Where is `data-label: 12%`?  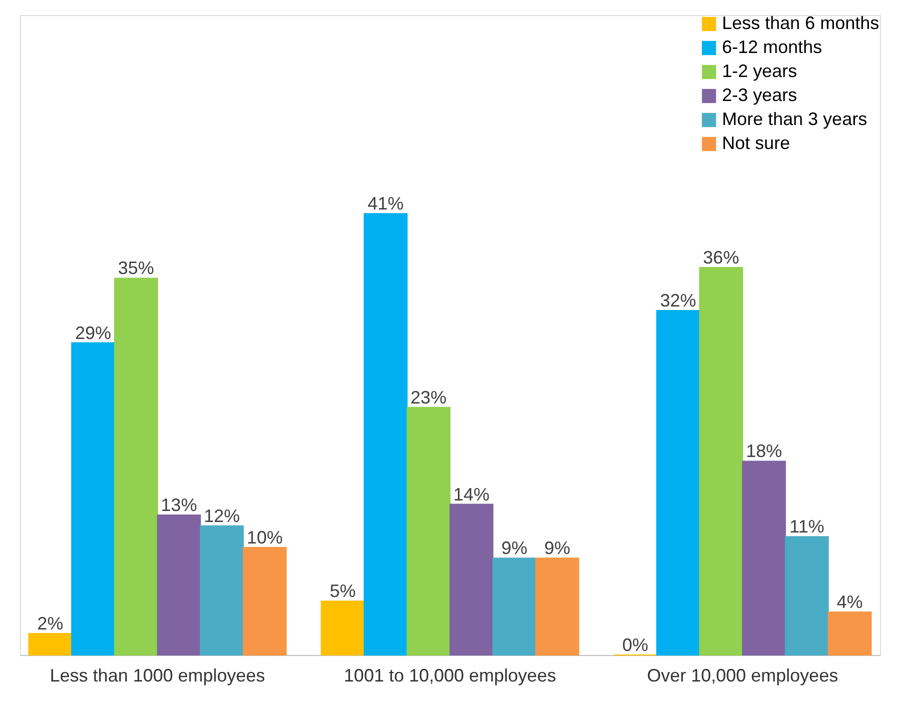
data-label: 12% is located at coordinates (222, 516).